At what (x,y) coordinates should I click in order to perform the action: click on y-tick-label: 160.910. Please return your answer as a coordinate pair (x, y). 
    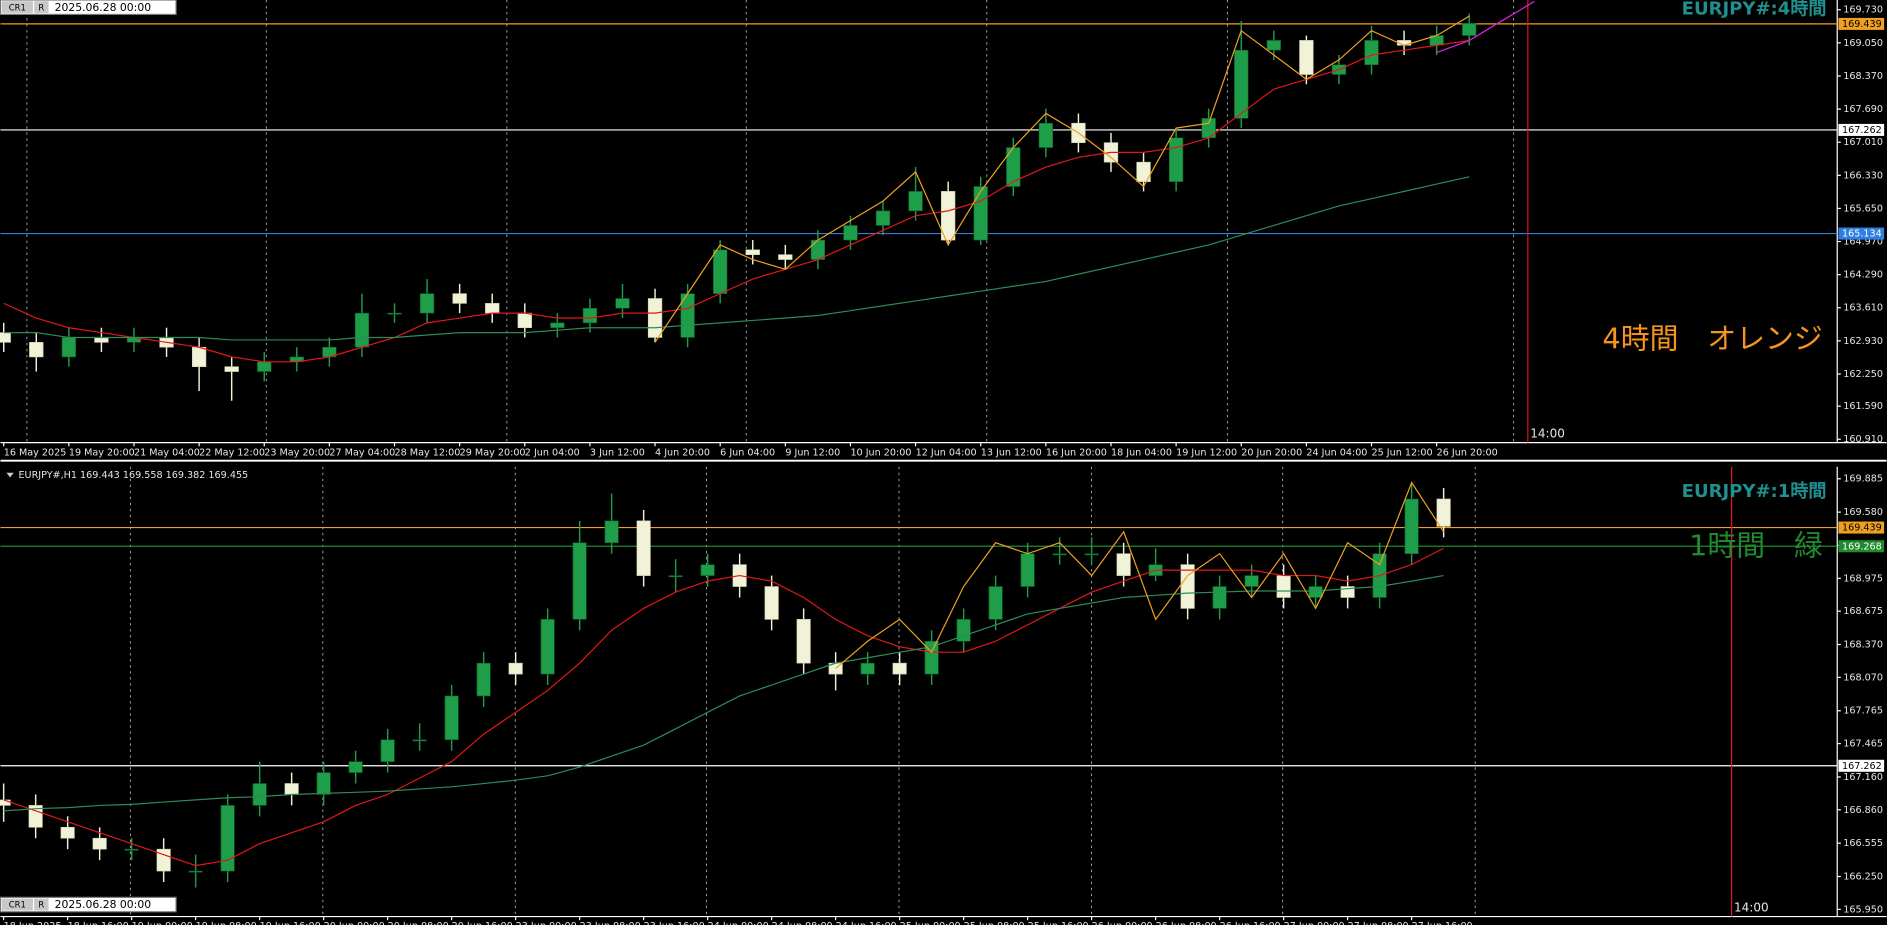
    Looking at the image, I should click on (1863, 439).